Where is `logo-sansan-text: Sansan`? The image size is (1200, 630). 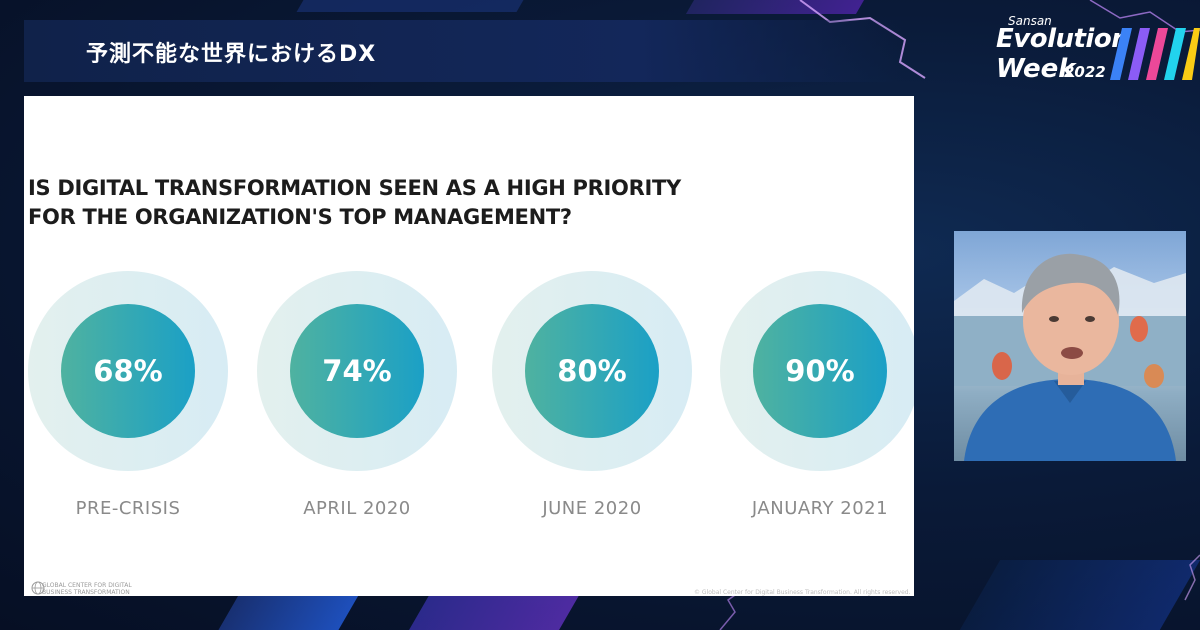
logo-sansan-text: Sansan is located at coordinates (1030, 21).